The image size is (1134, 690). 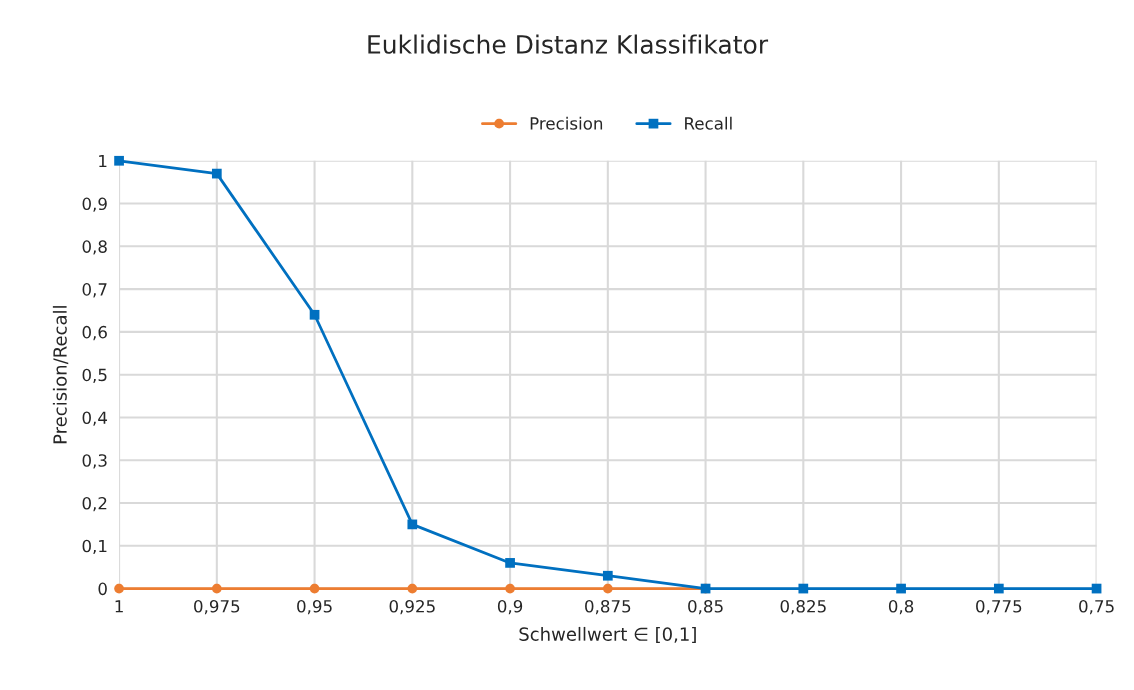 I want to click on x-tick-label: 1, so click(x=119, y=606).